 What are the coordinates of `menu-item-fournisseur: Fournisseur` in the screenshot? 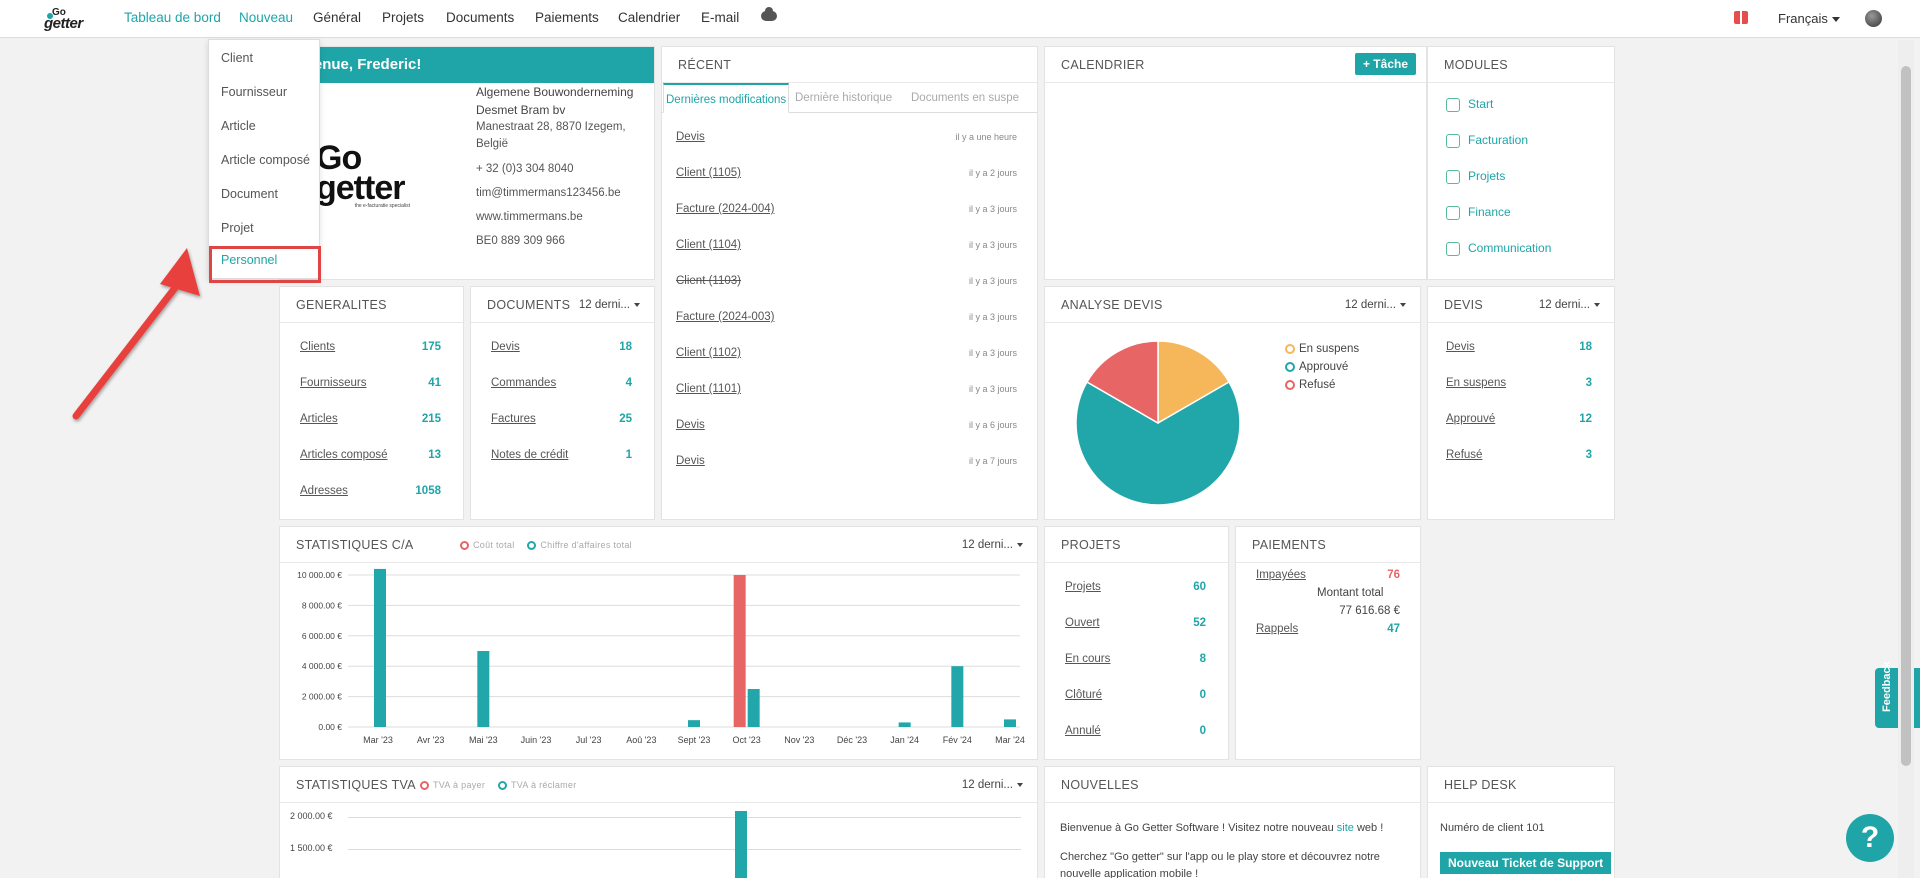 It's located at (254, 92).